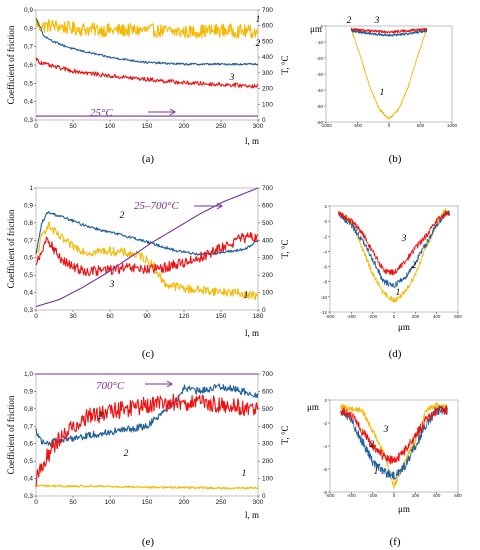 This screenshot has height=550, width=480. What do you see at coordinates (326, 125) in the screenshot?
I see `x-tick-label: -1000` at bounding box center [326, 125].